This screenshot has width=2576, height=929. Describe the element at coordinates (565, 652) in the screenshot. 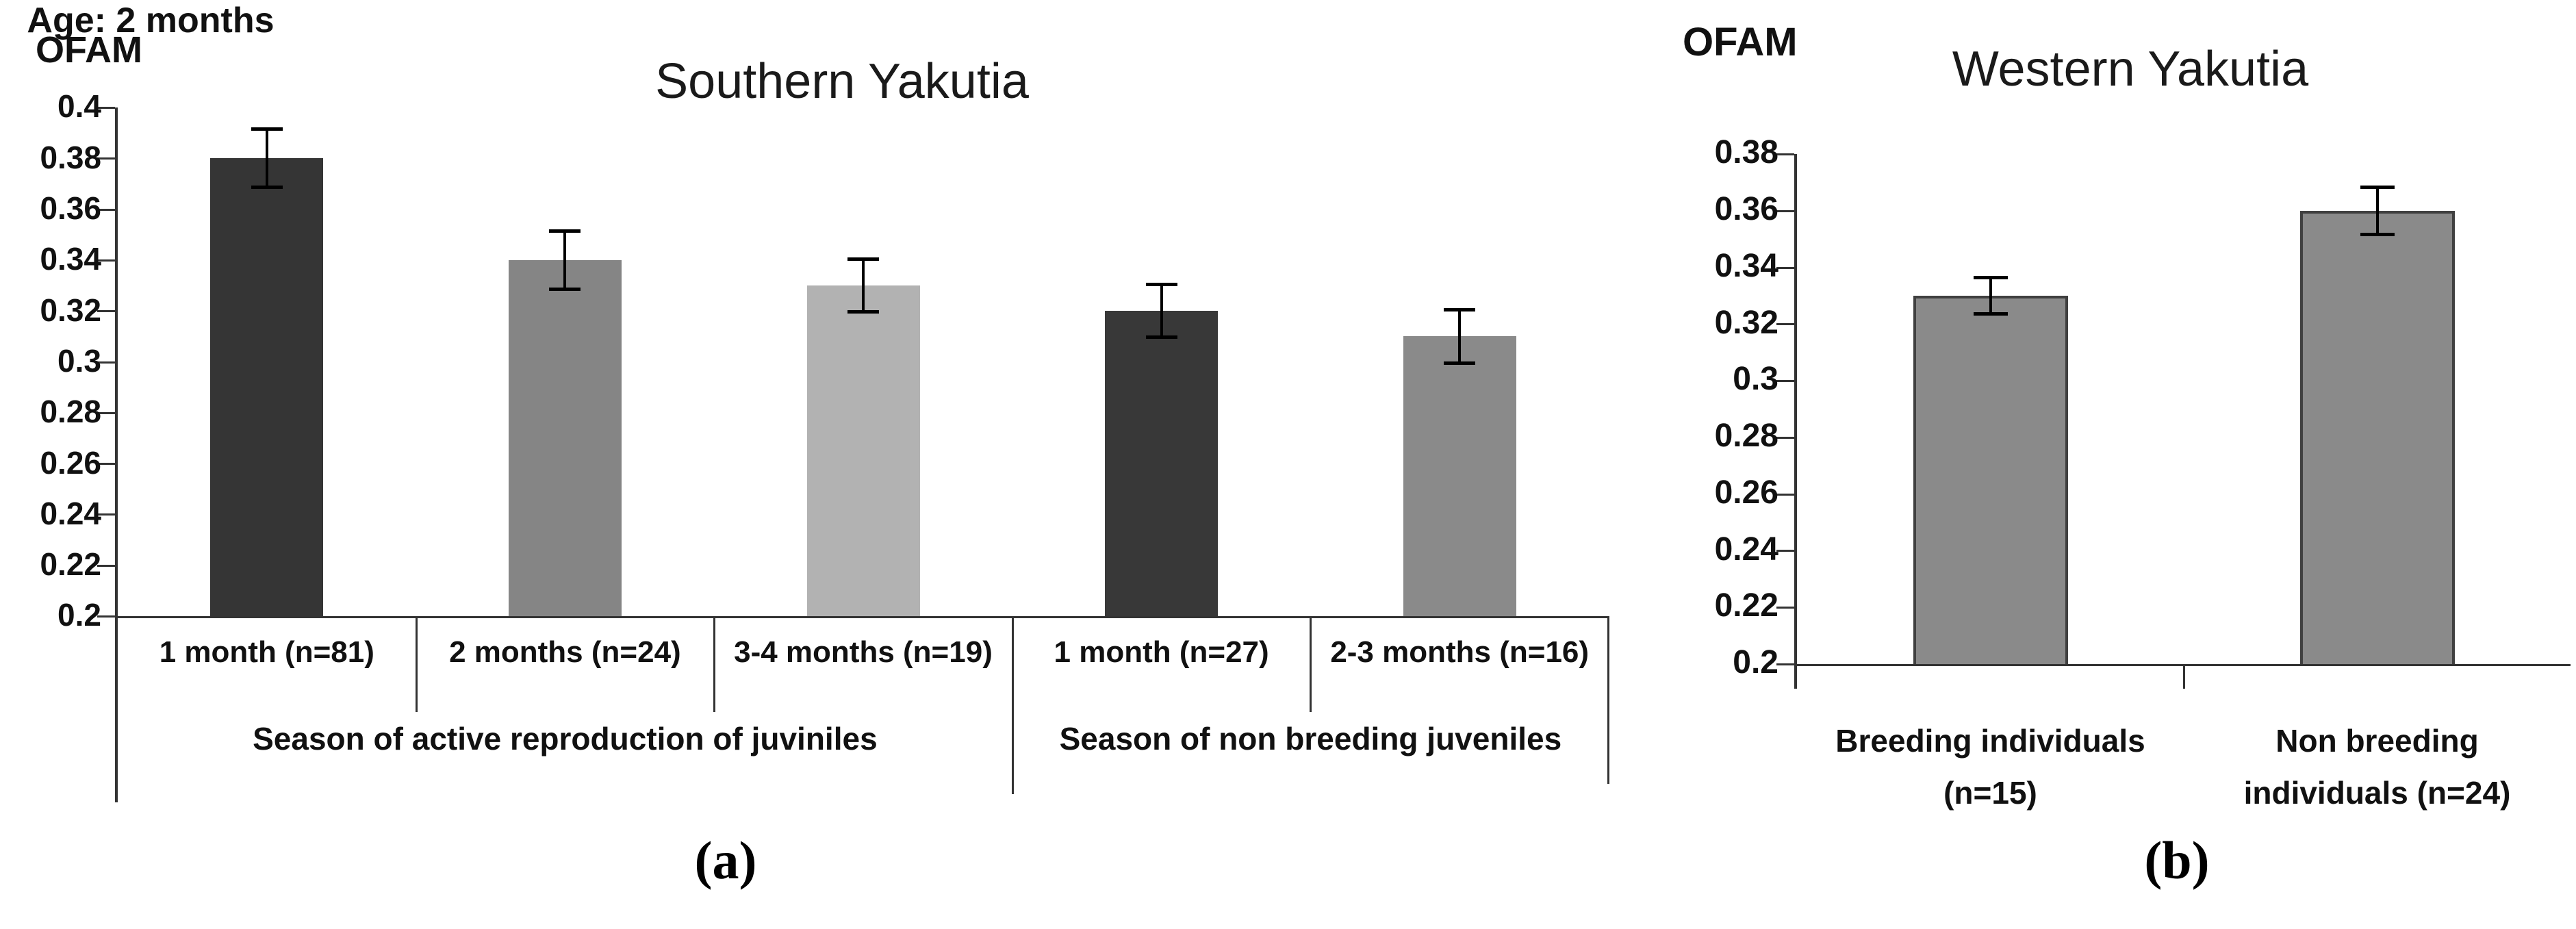

I see `category-label: 2 months (n=24)` at that location.